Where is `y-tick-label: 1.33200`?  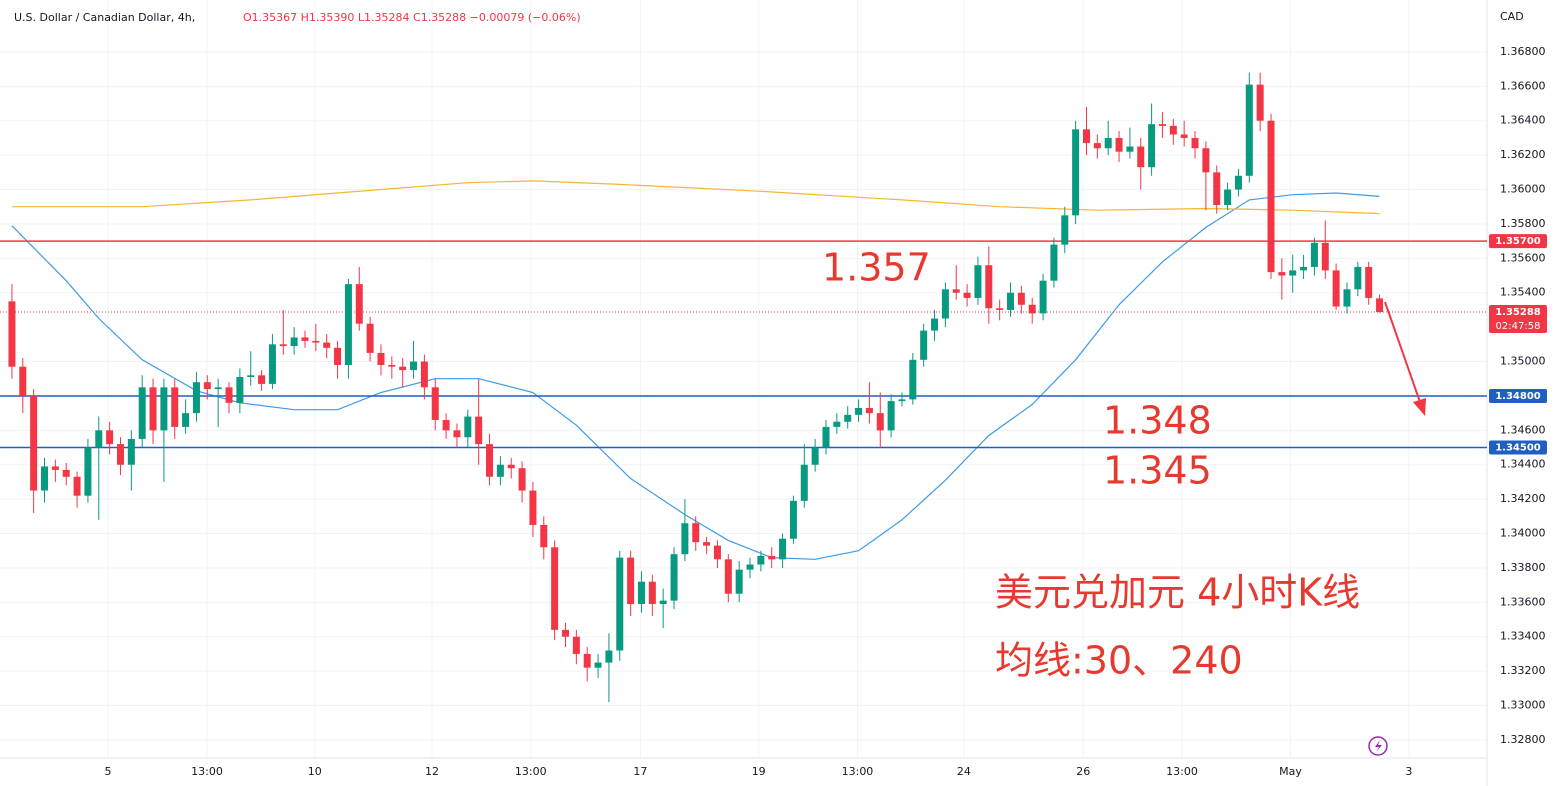
y-tick-label: 1.33200 is located at coordinates (1523, 670).